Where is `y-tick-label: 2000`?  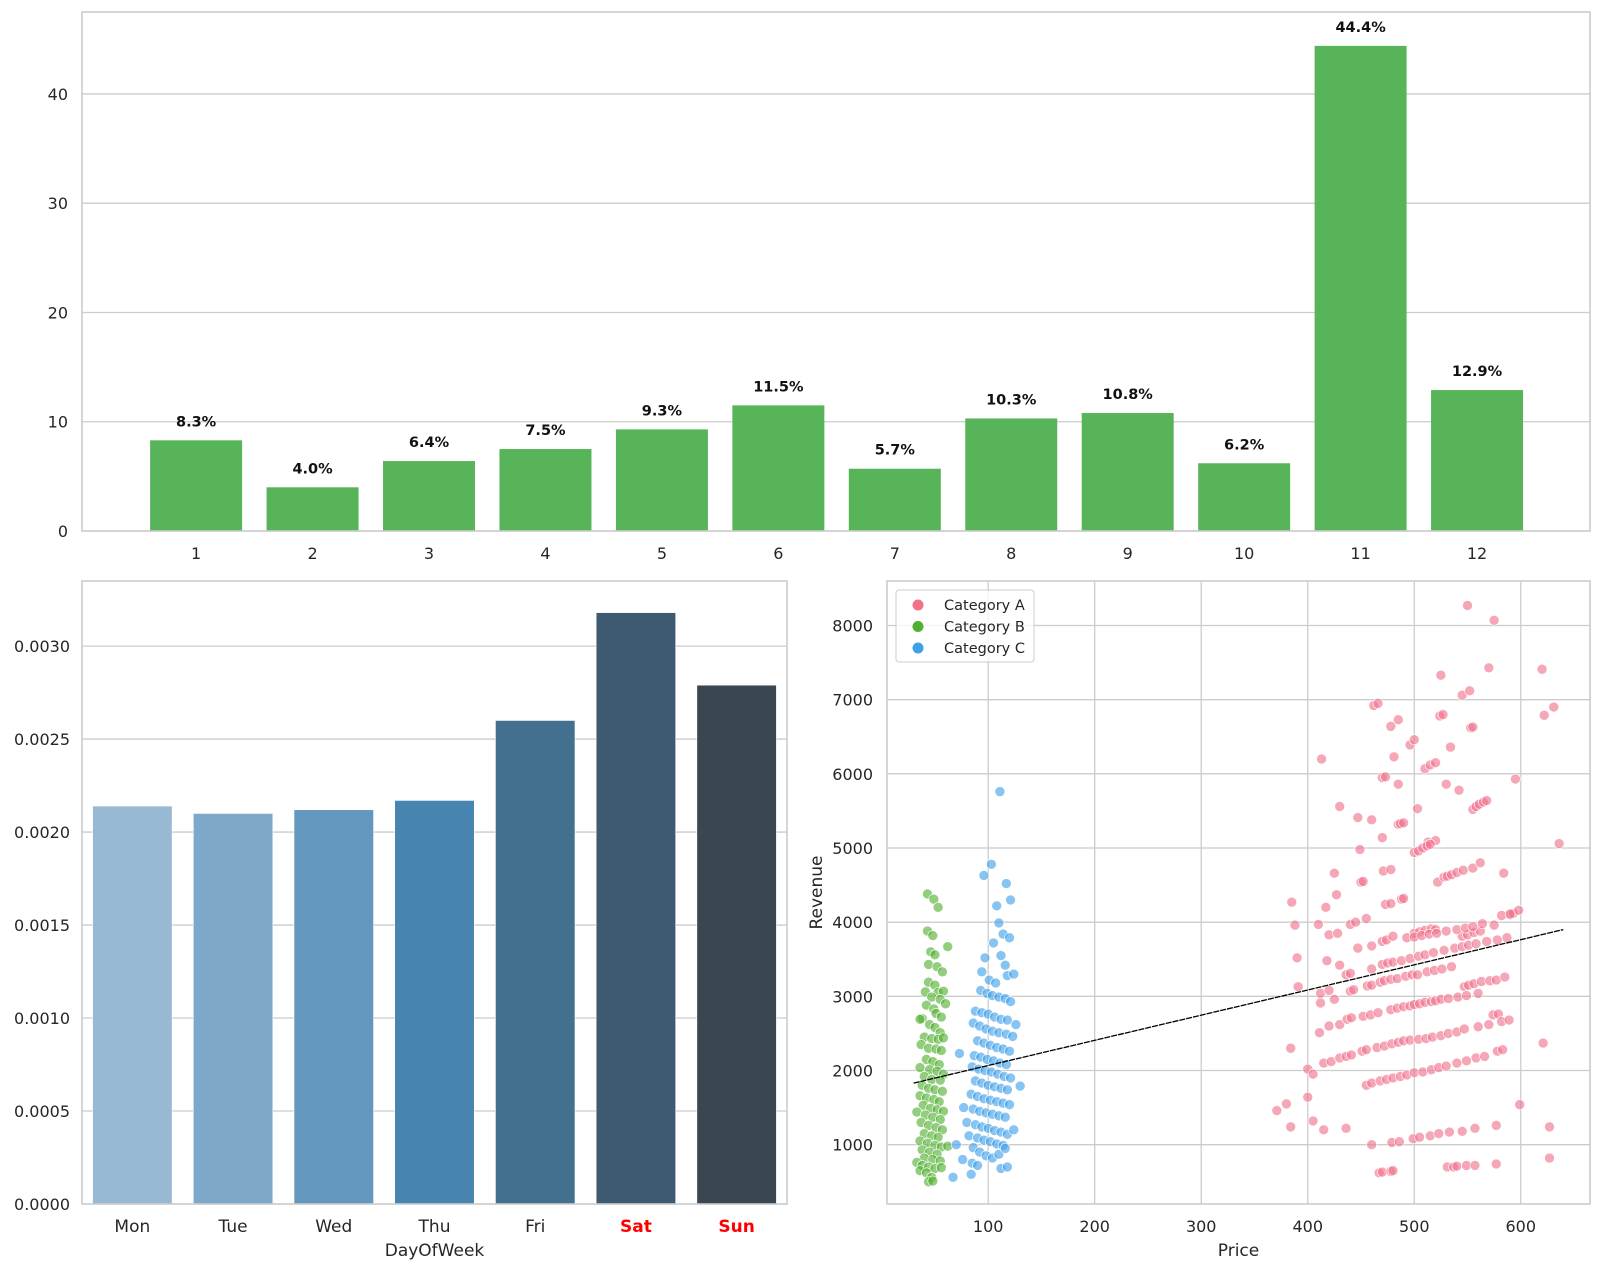 y-tick-label: 2000 is located at coordinates (852, 1071).